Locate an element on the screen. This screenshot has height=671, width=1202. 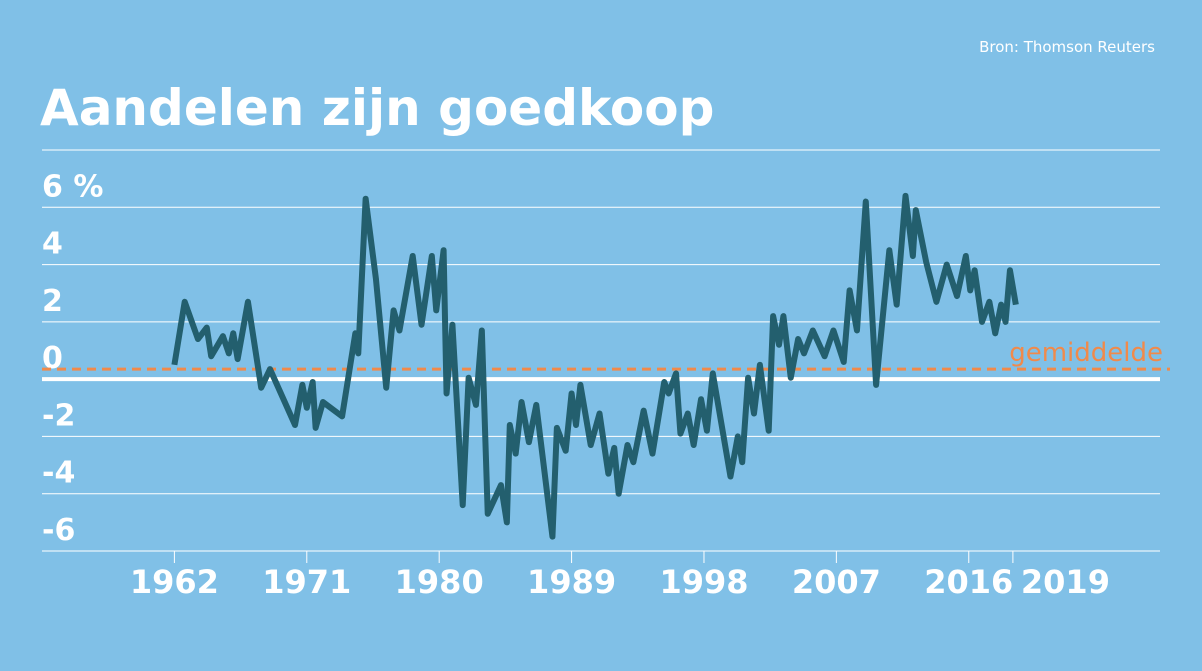
x-tick-label: 1980 is located at coordinates (439, 582).